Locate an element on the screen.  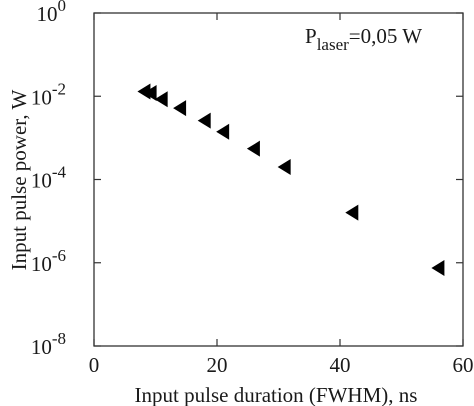
y-tick-label: 10⁻⁶ is located at coordinates (48, 261).